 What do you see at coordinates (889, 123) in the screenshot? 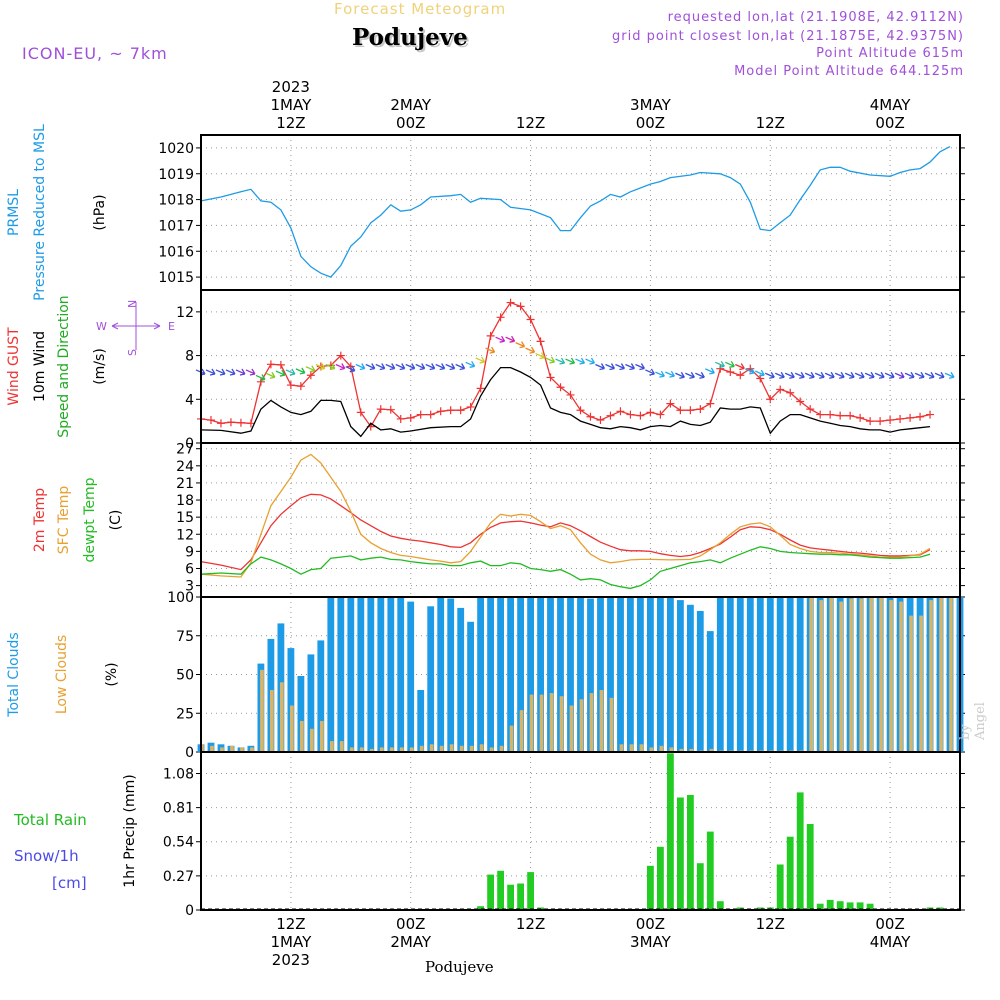
I see `time-label-top: 00Z` at bounding box center [889, 123].